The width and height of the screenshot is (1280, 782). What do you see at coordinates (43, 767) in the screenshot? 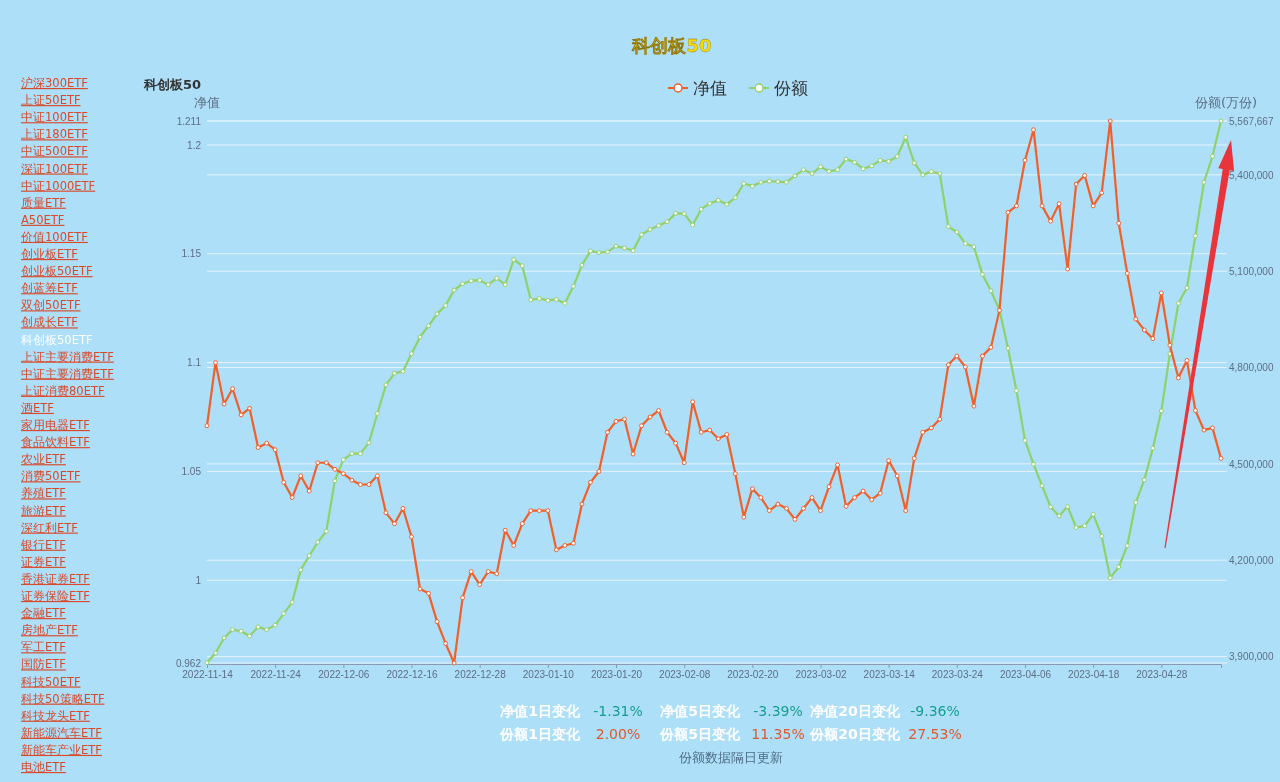
I see `text: 电池ETF` at bounding box center [43, 767].